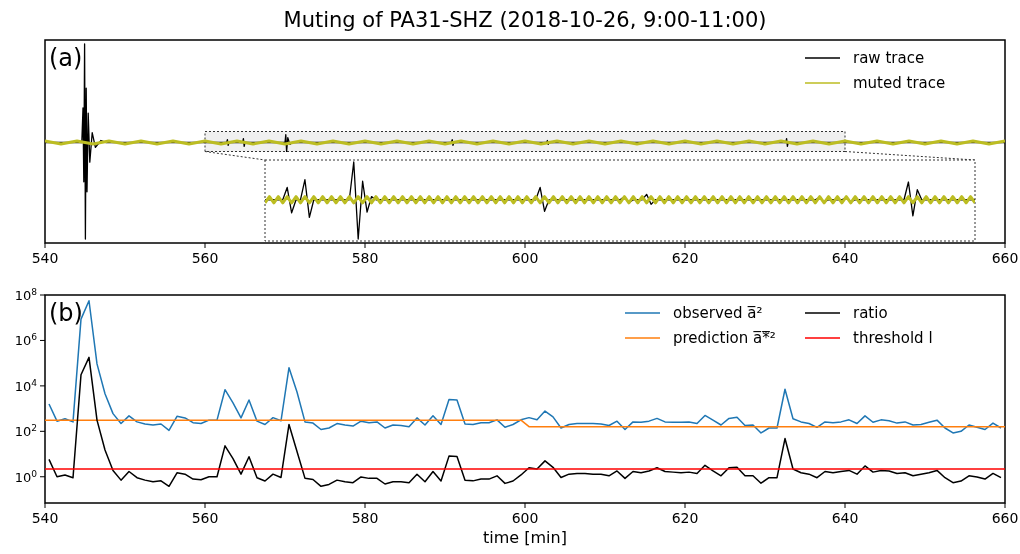 The width and height of the screenshot is (1020, 554). What do you see at coordinates (893, 338) in the screenshot?
I see `legend-label: threshold l` at bounding box center [893, 338].